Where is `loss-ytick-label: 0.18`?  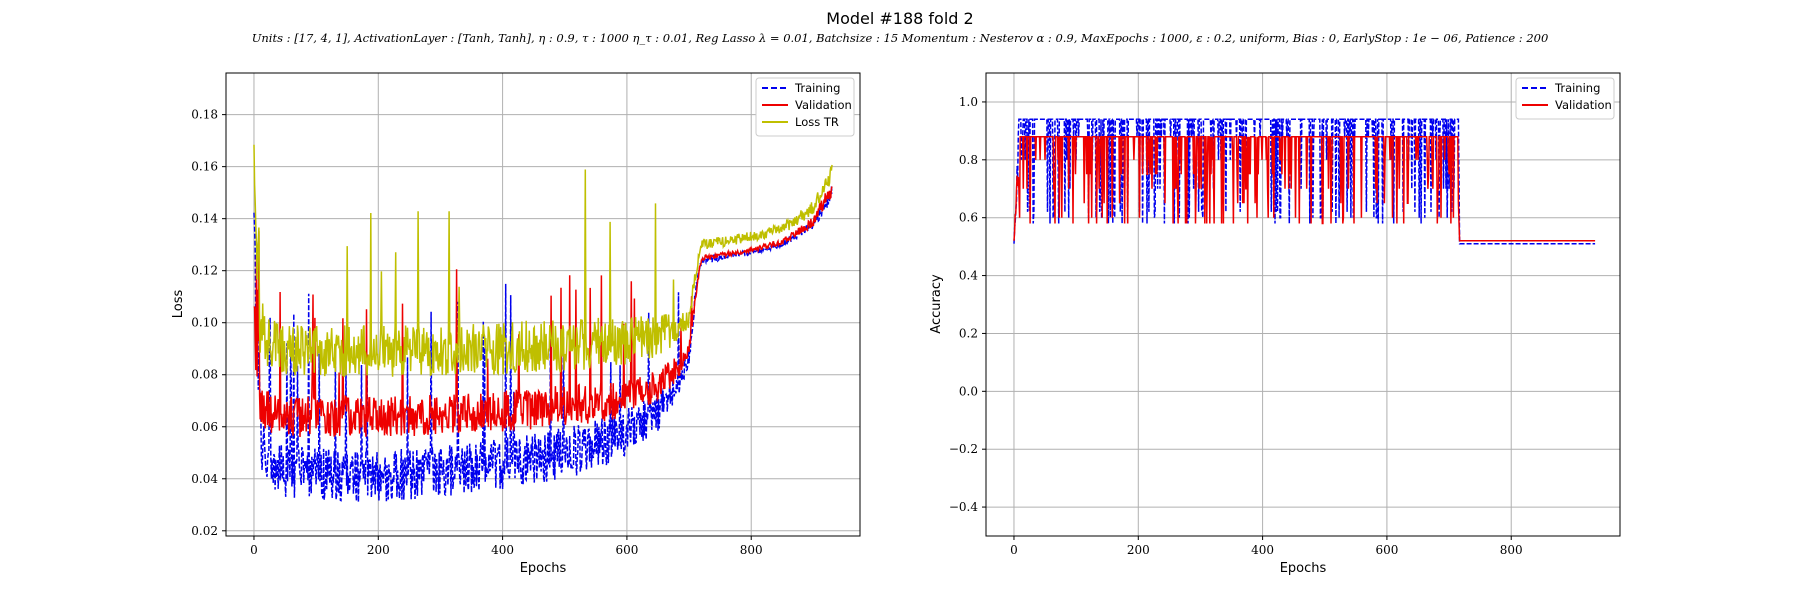
loss-ytick-label: 0.18 is located at coordinates (204, 115).